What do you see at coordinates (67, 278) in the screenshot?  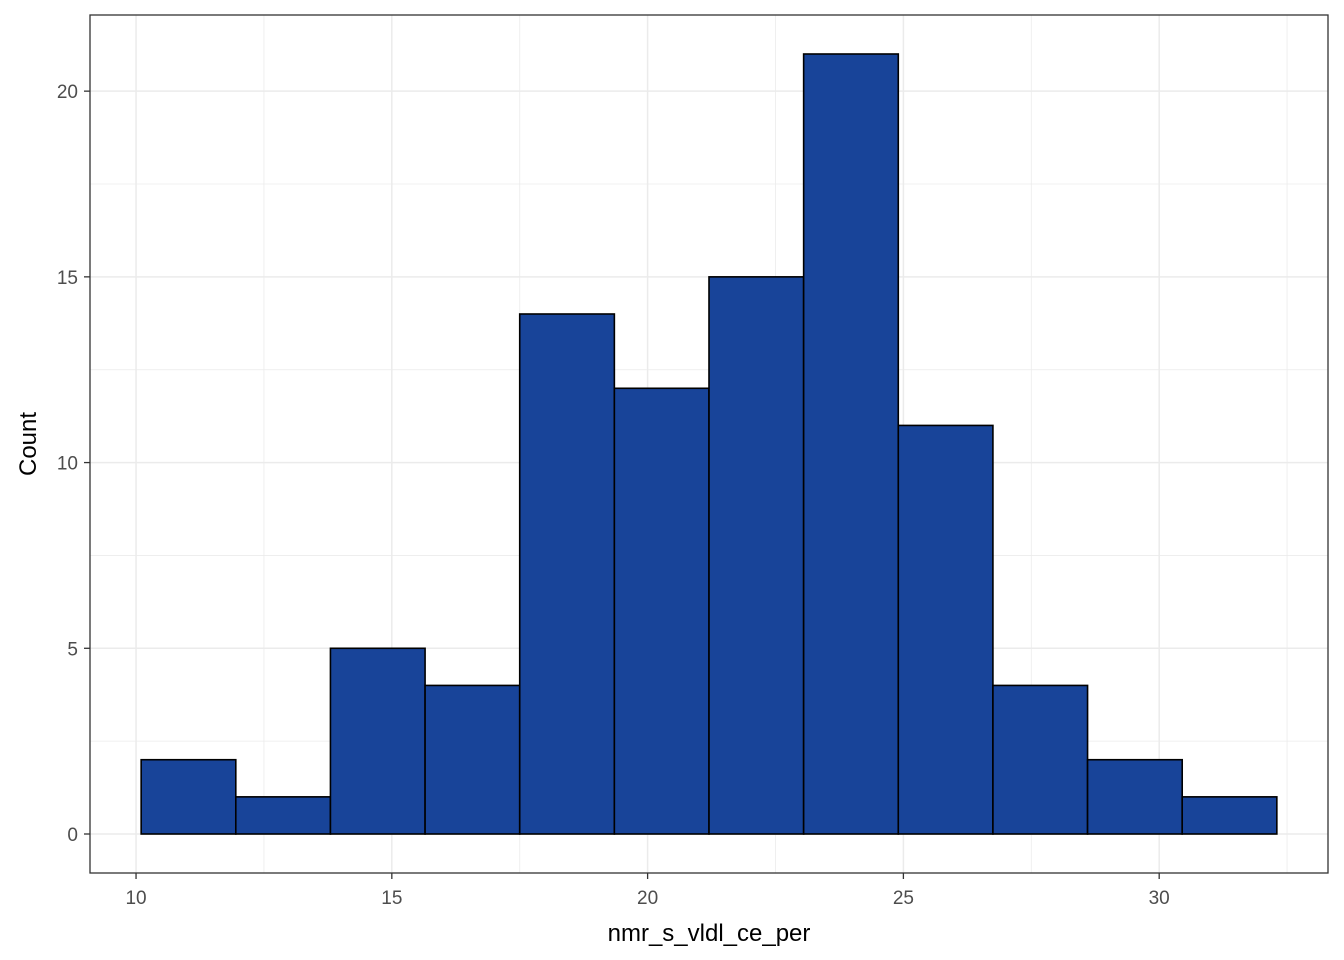 I see `y-tick-label: 15` at bounding box center [67, 278].